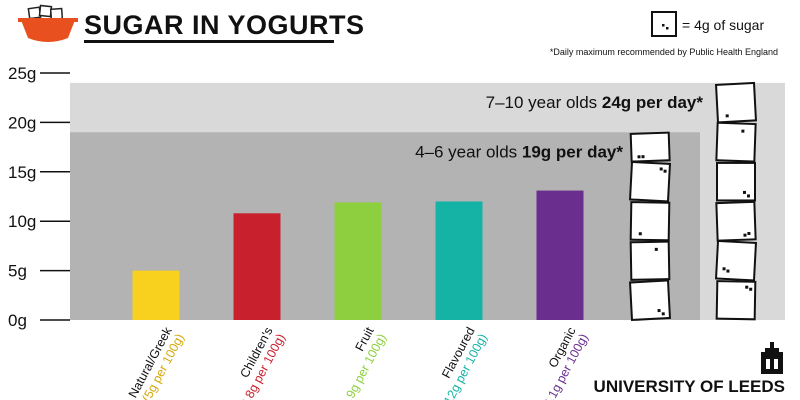  I want to click on y-tick-label-25: 25g, so click(22, 73).